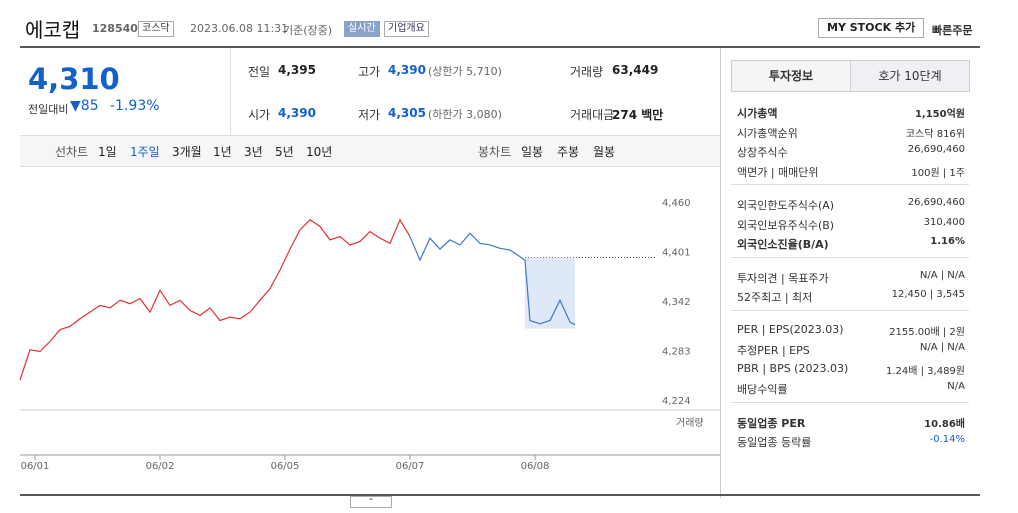 The height and width of the screenshot is (513, 1018). What do you see at coordinates (410, 466) in the screenshot?
I see `x-tick-label: 06/07` at bounding box center [410, 466].